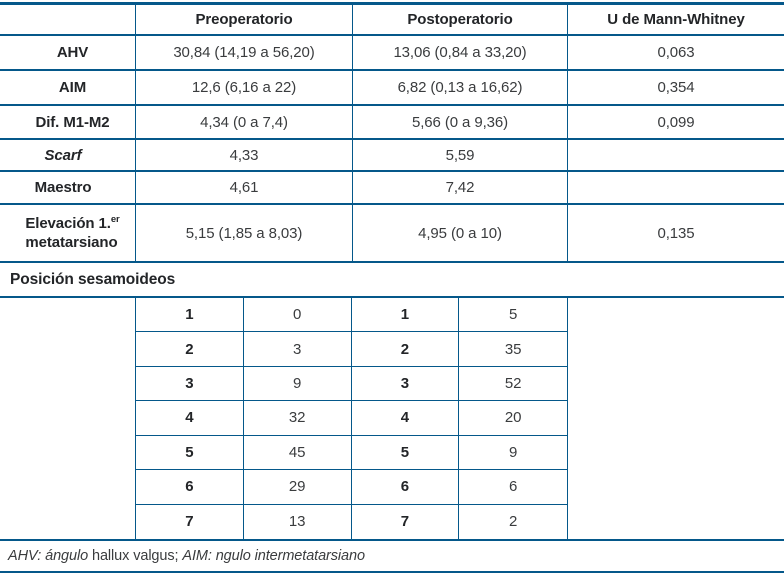  What do you see at coordinates (115, 219) in the screenshot?
I see `ordinal-superscript: er` at bounding box center [115, 219].